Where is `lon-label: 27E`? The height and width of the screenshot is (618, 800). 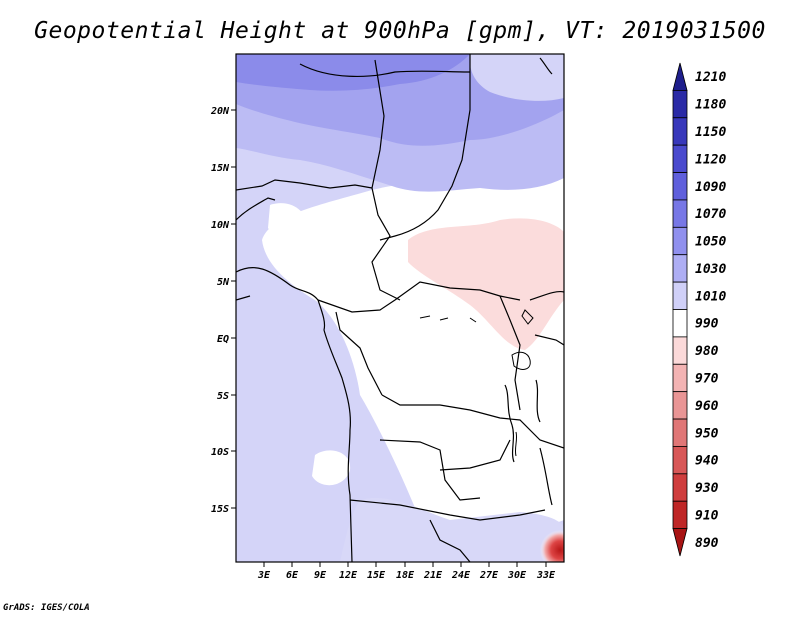 lon-label: 27E is located at coordinates (489, 575).